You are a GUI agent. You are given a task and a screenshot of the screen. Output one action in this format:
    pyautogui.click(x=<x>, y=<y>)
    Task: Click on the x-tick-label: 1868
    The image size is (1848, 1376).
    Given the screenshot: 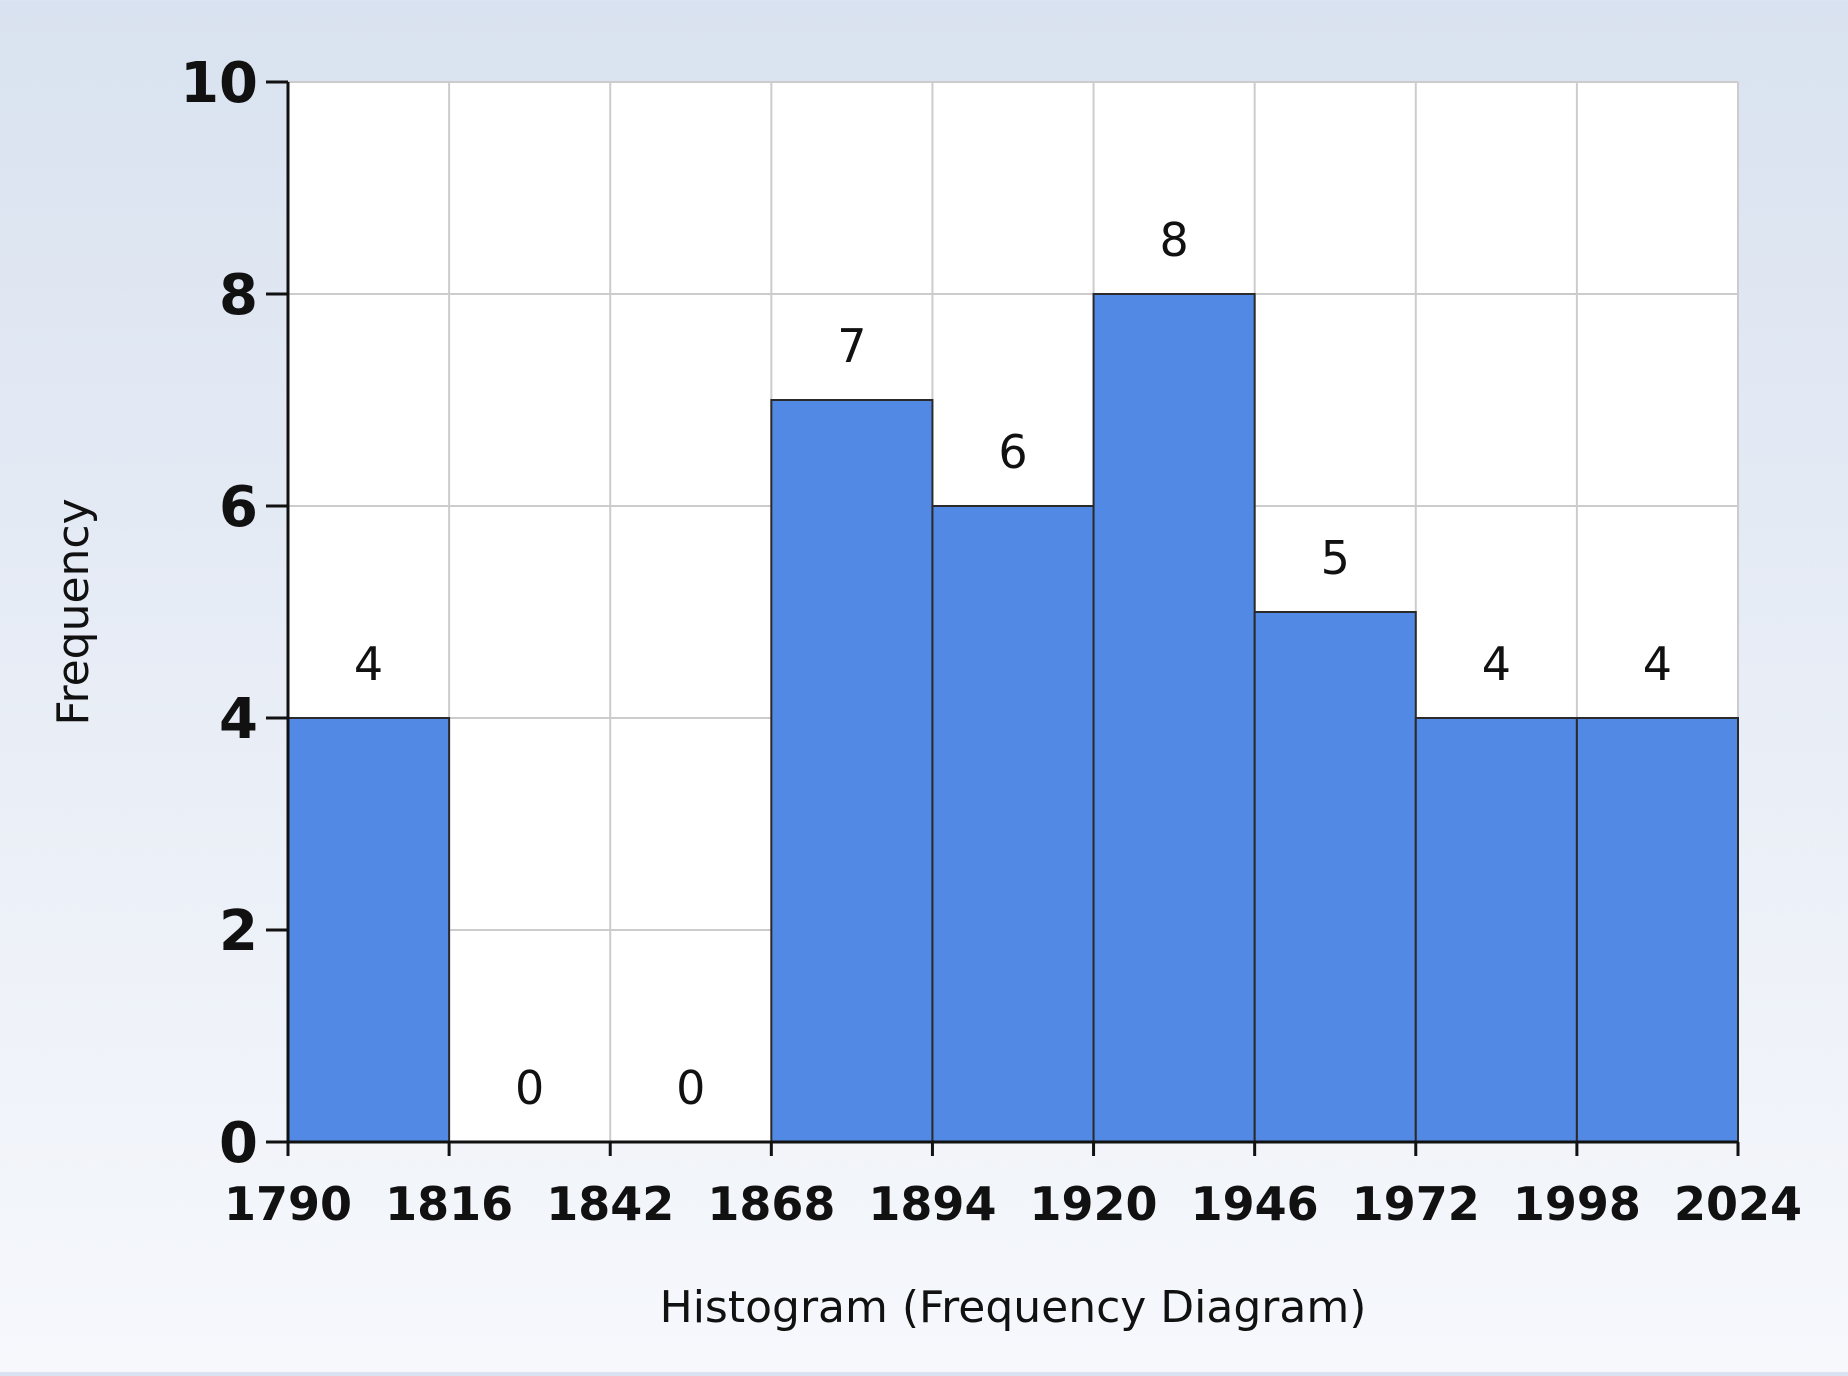 What is the action you would take?
    pyautogui.click(x=771, y=1204)
    